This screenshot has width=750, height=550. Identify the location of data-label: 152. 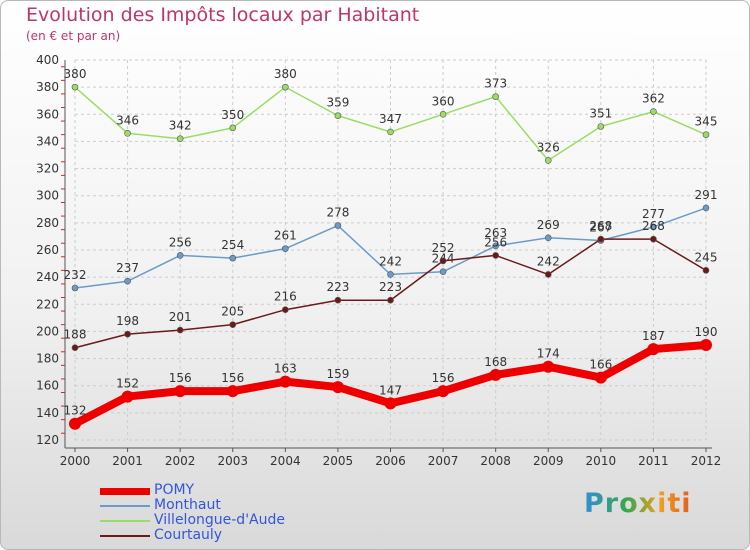
(127, 384).